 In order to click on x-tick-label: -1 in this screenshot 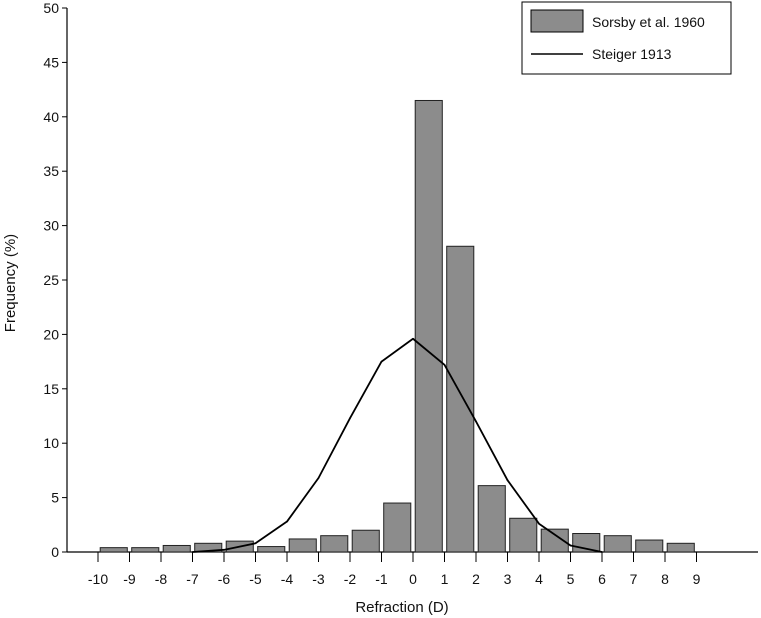, I will do `click(381, 579)`.